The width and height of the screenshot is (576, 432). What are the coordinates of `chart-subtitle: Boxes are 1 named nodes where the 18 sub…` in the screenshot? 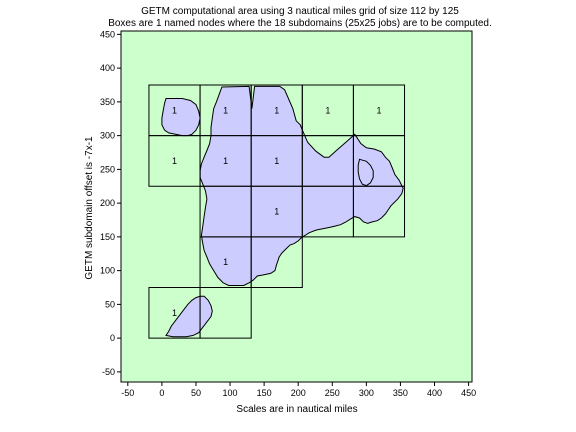 It's located at (300, 23).